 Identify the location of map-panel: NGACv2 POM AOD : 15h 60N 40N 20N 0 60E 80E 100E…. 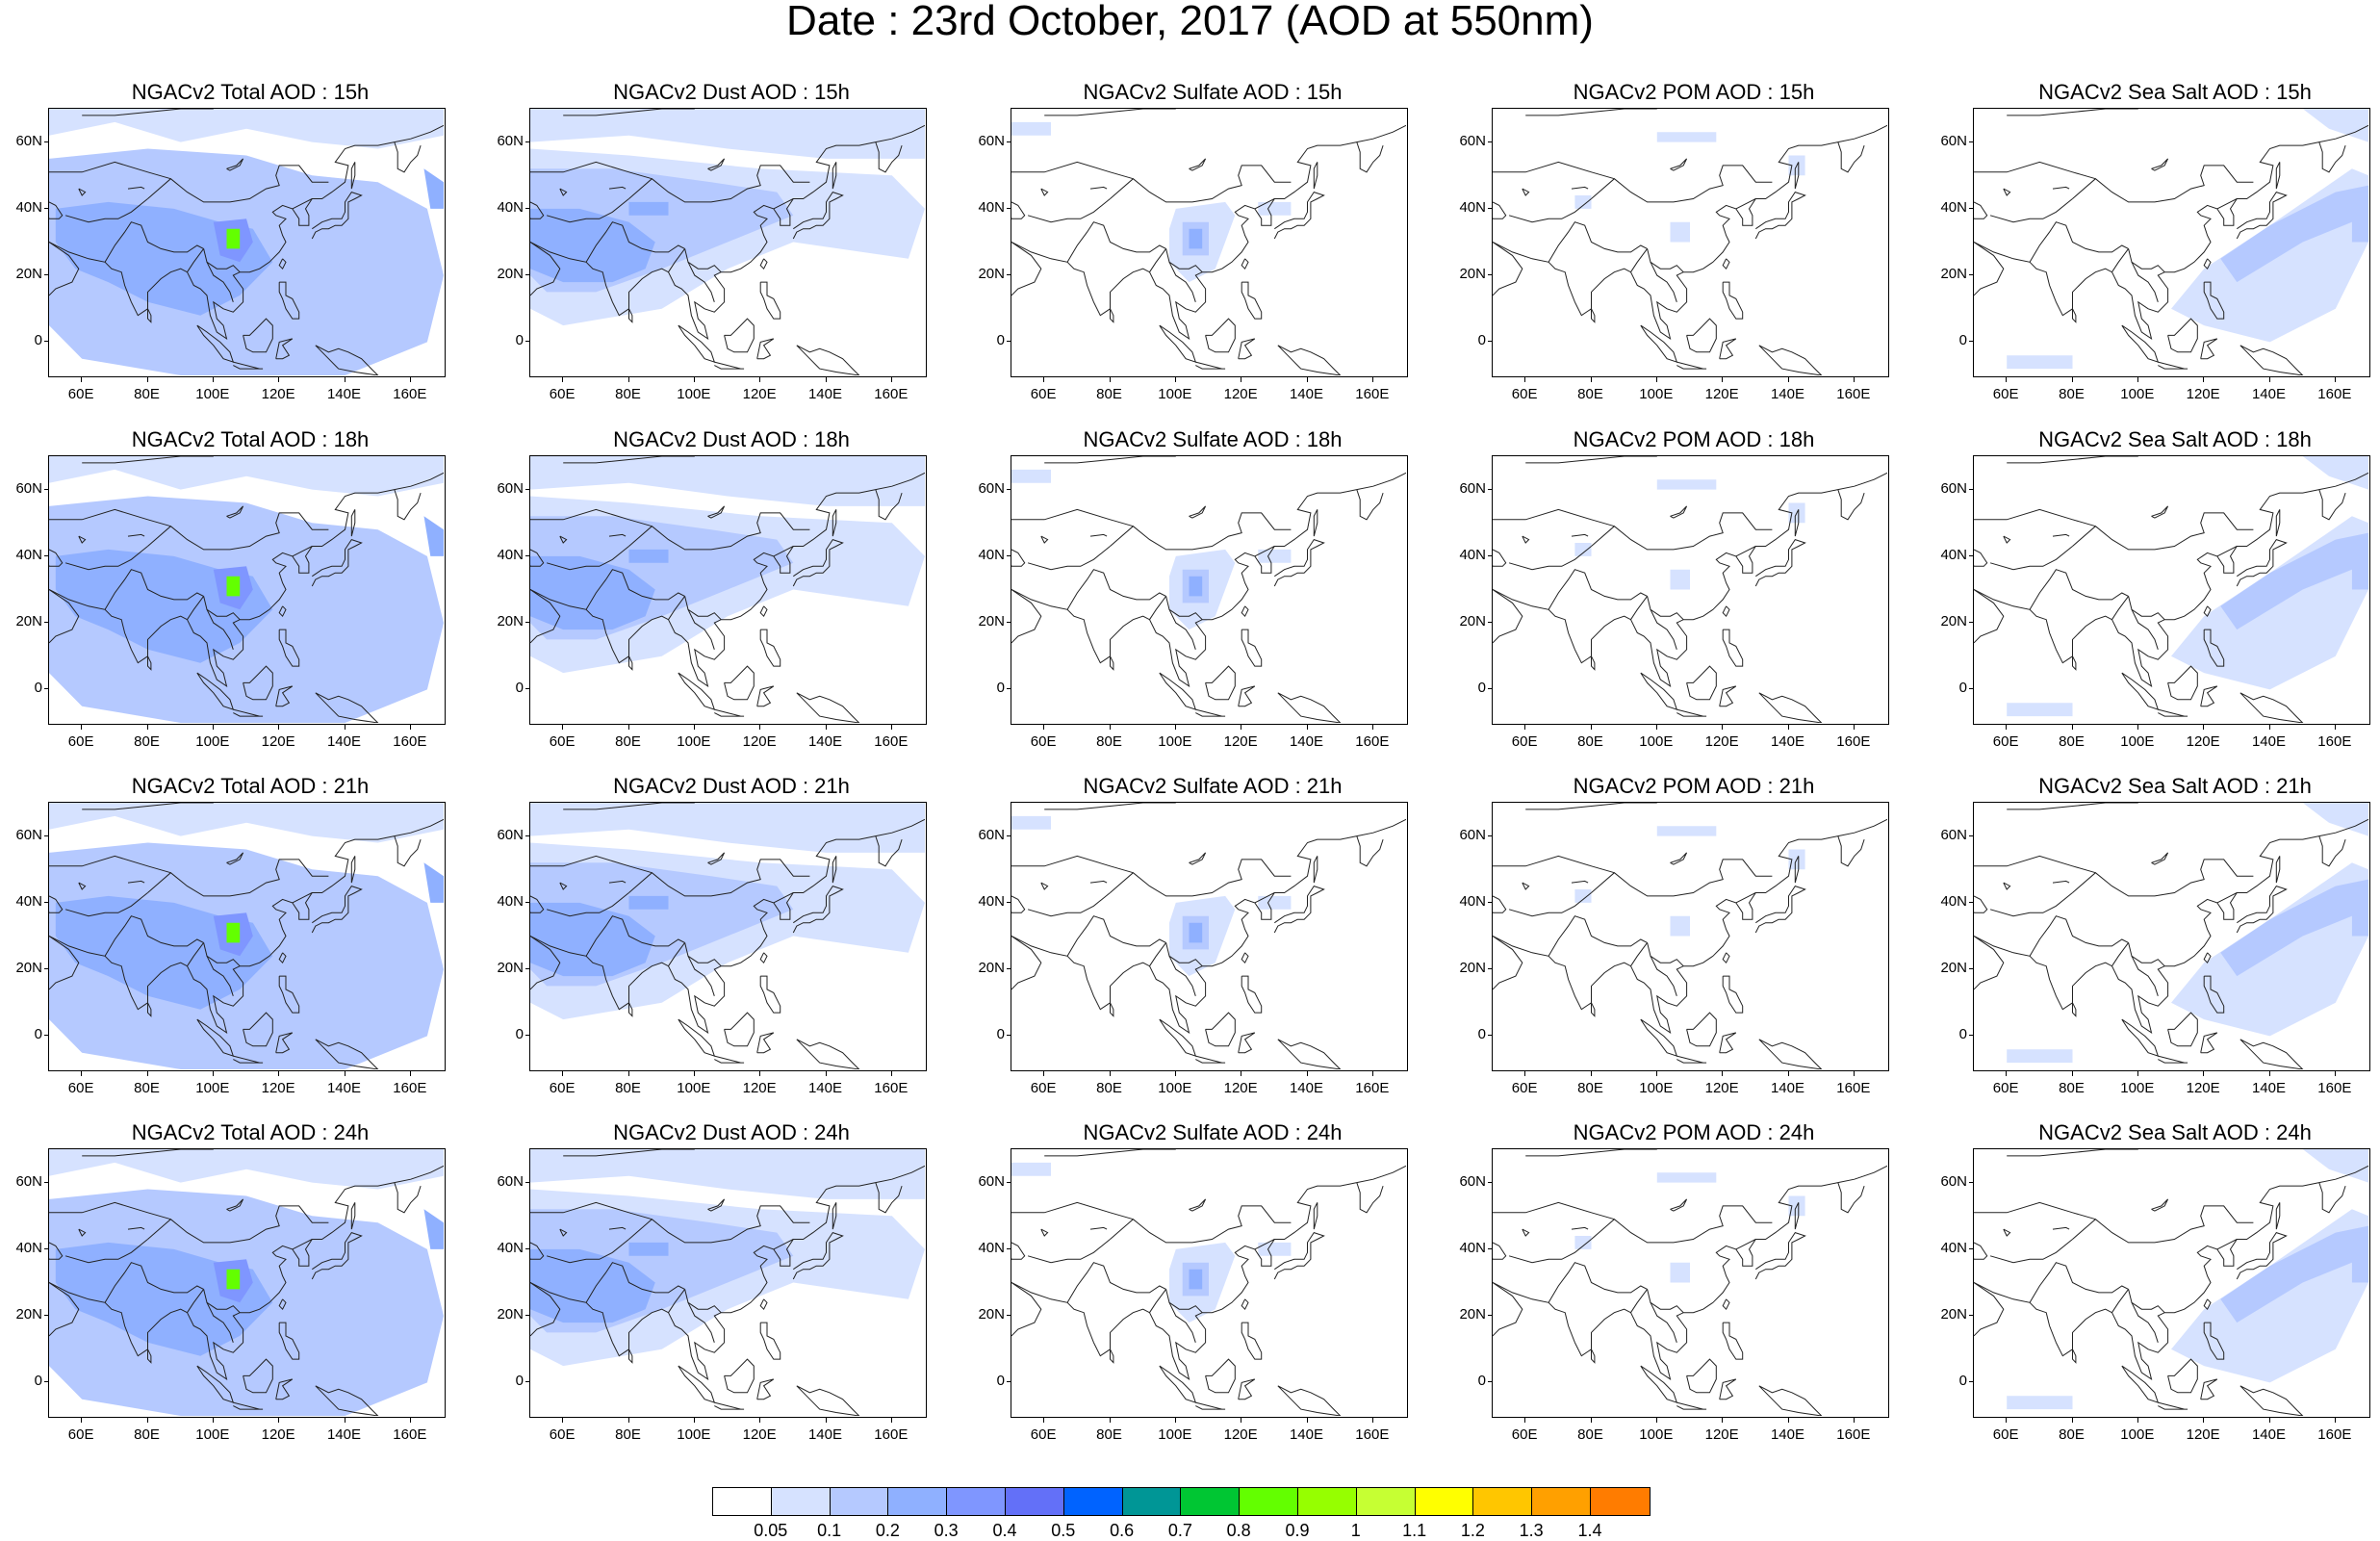
(1675, 241).